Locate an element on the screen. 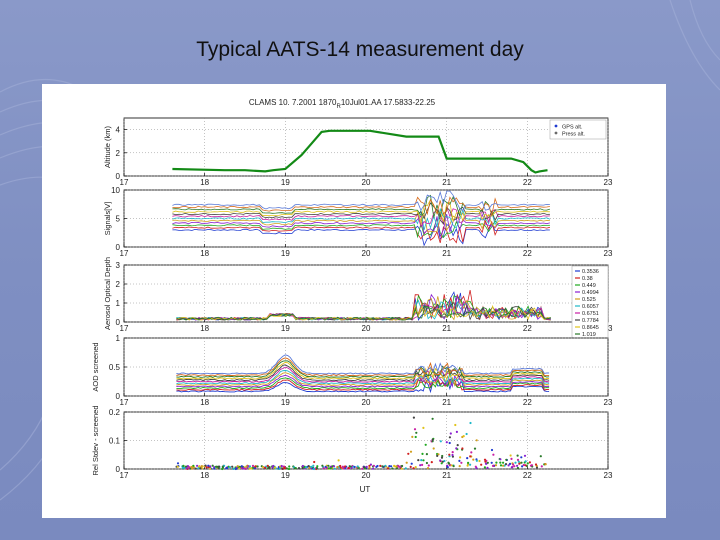 This screenshot has height=540, width=720. y-axis-label: Altitude (km) is located at coordinates (107, 146).